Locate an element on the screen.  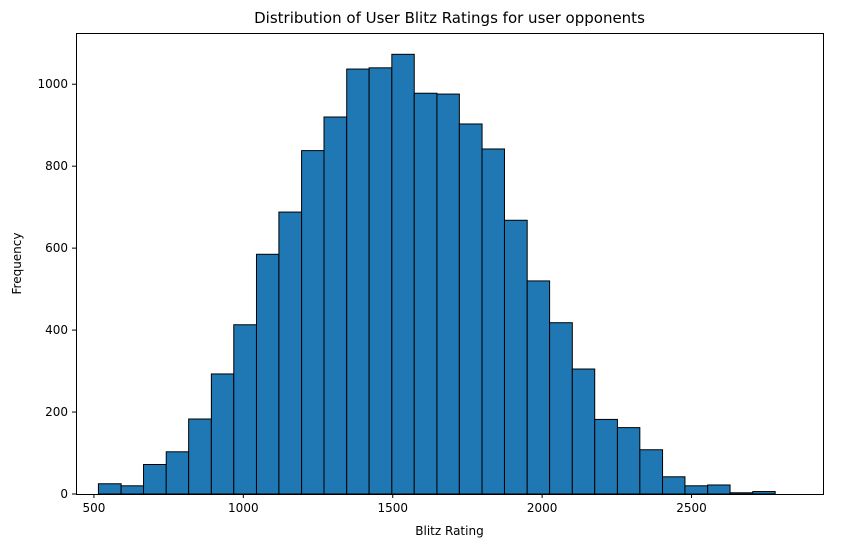
y-tick-label: 1000 is located at coordinates (52, 84).